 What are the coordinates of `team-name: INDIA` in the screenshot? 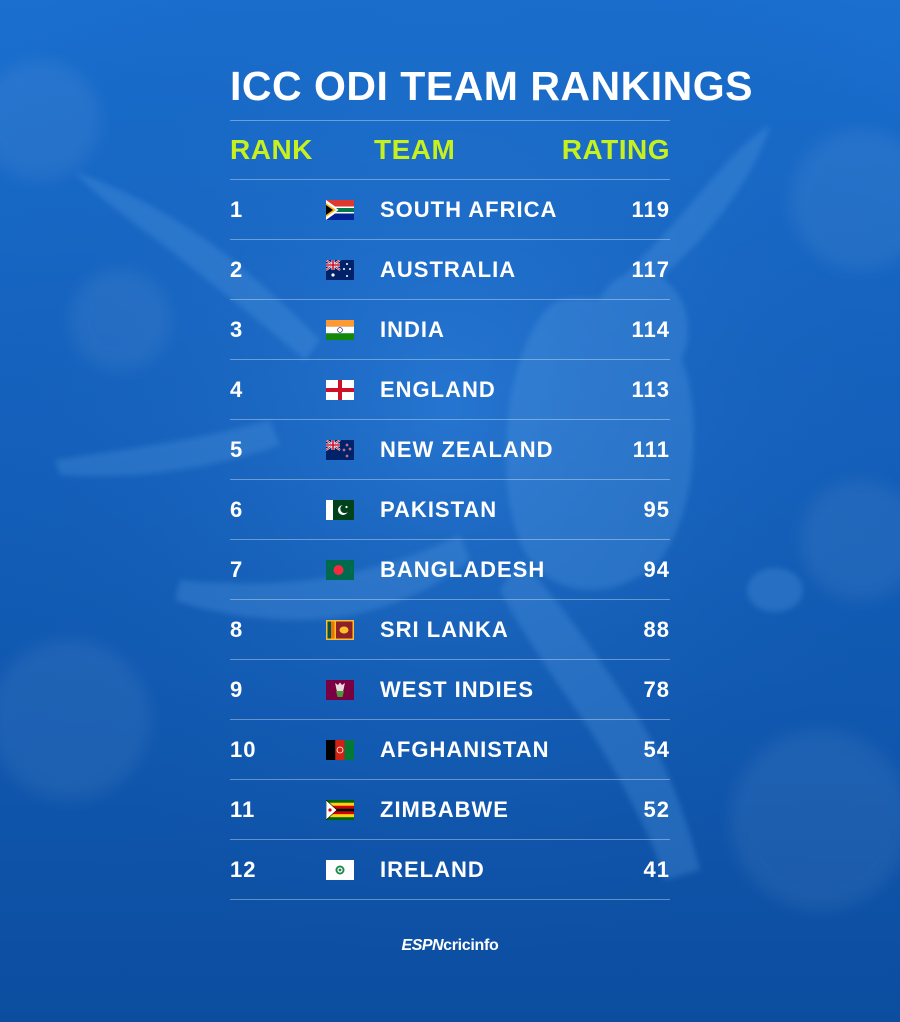 It's located at (412, 329).